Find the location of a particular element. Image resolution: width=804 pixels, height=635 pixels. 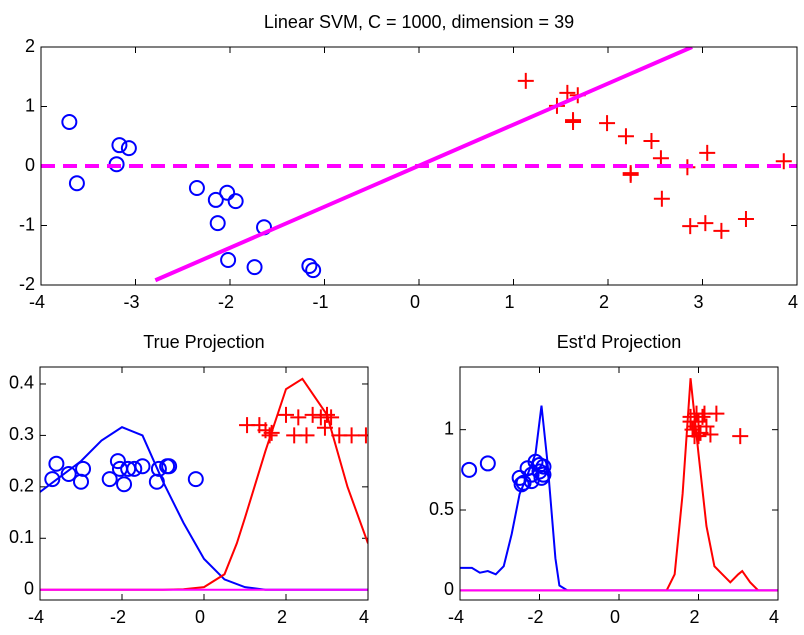

x-tick-label: -1 is located at coordinates (320, 302).